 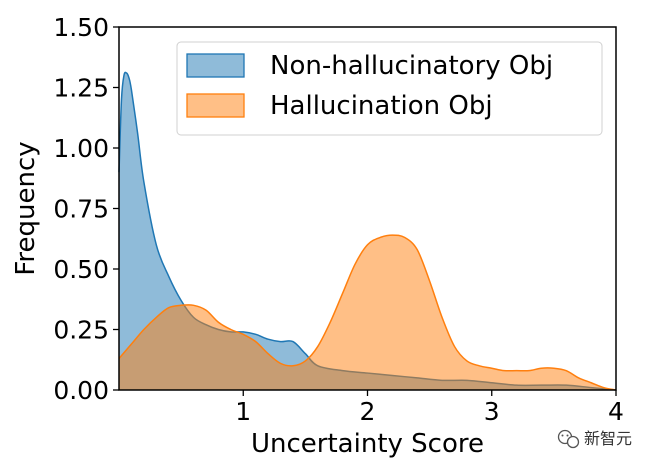 I want to click on y-tick-label: 0.75, so click(x=81, y=209).